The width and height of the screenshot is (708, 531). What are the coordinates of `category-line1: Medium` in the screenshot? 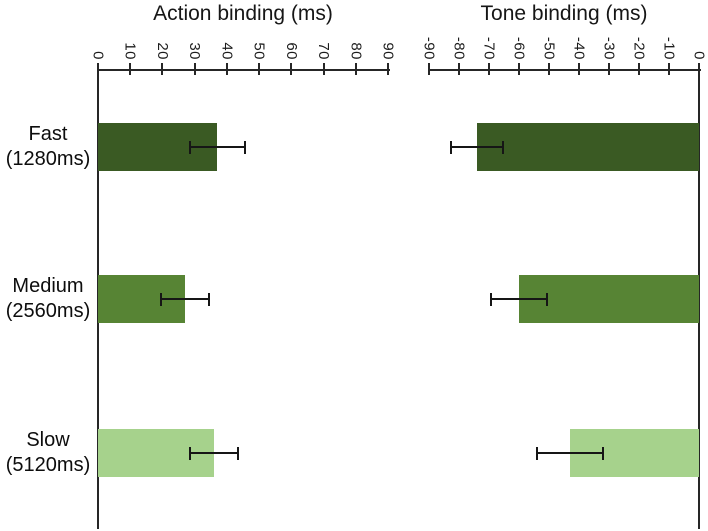 It's located at (48, 286).